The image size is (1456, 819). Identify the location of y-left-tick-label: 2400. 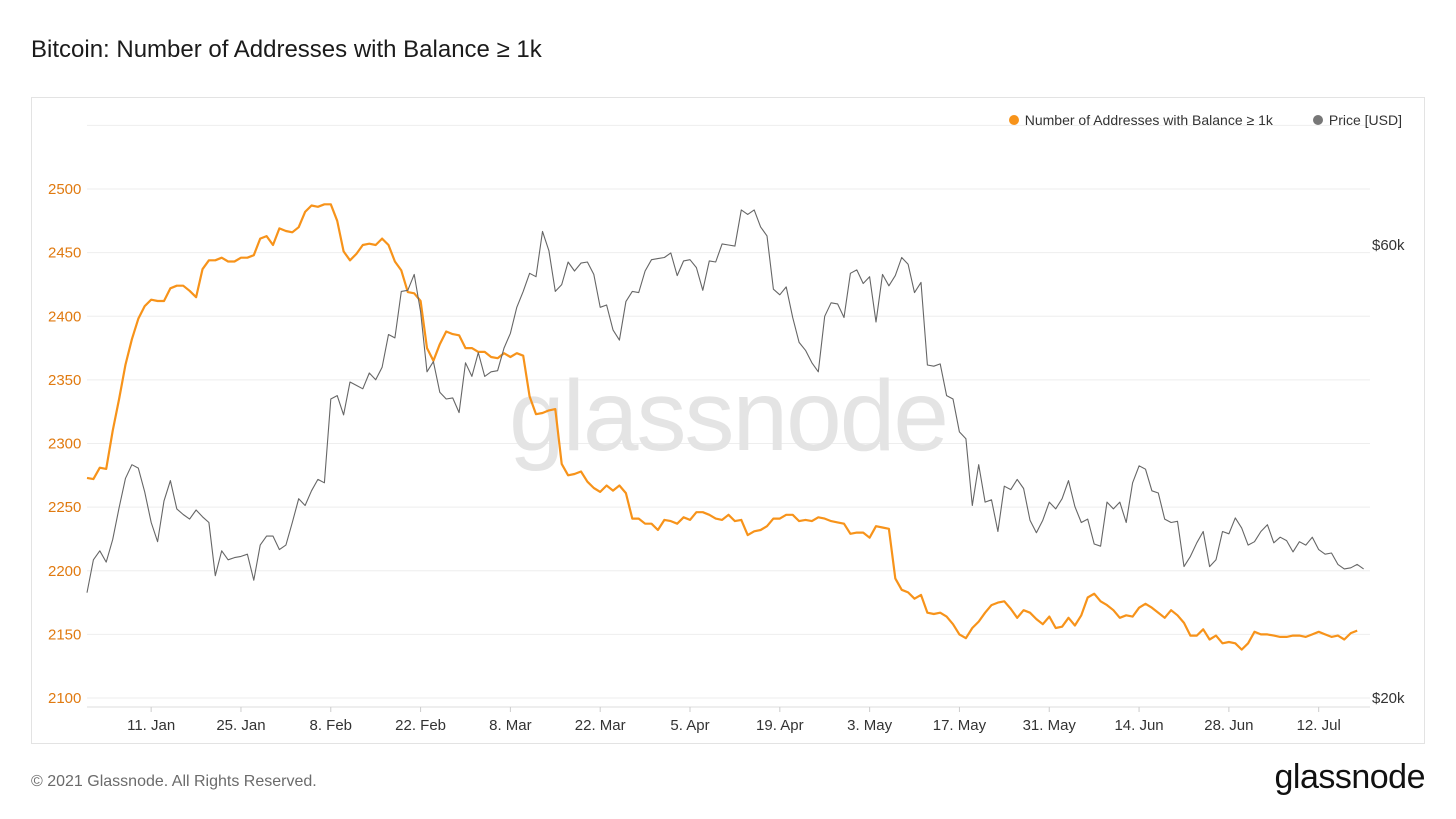
(64, 316).